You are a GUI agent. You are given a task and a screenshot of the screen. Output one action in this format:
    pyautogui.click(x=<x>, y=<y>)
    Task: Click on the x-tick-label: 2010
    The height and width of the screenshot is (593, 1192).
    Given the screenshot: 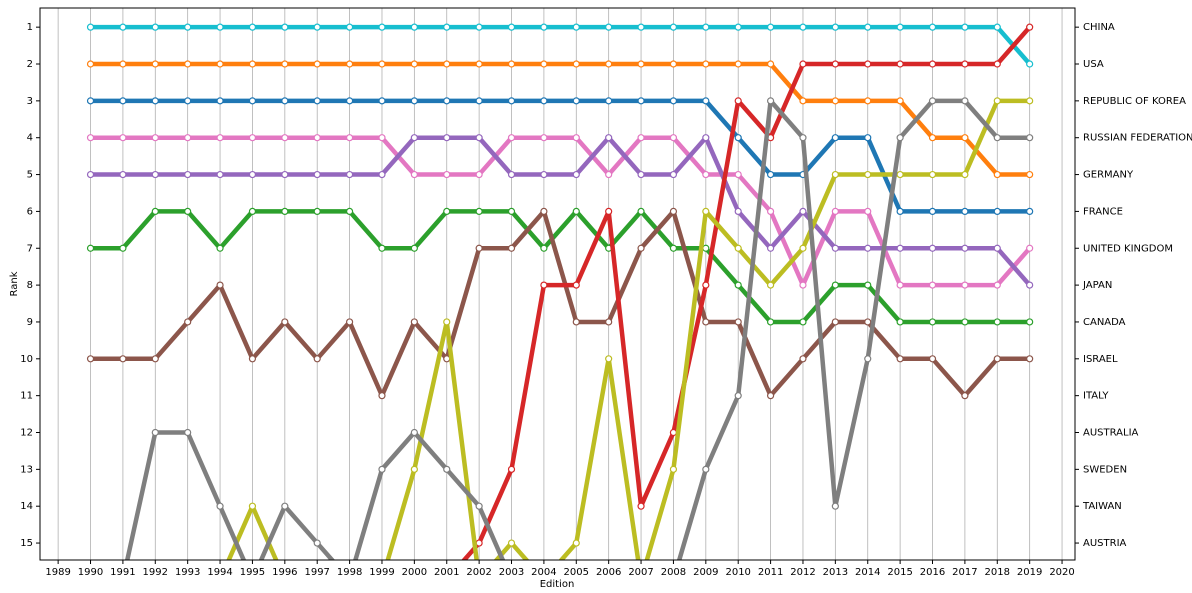 What is the action you would take?
    pyautogui.click(x=737, y=572)
    